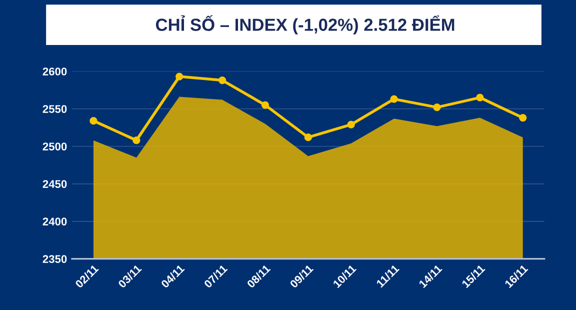  I want to click on y-tick-label: 2450, so click(54, 184).